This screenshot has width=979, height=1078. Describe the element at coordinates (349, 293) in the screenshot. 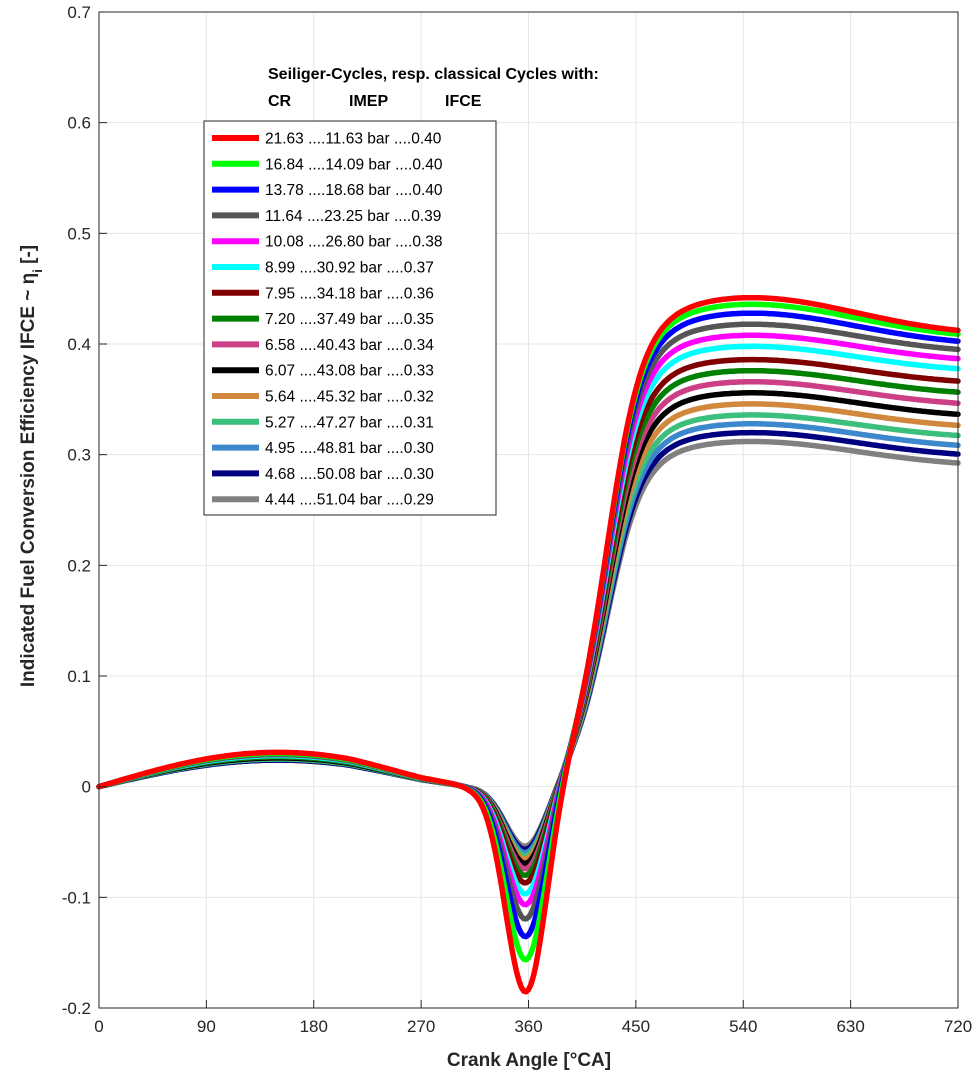

I see `legend-label: 7.95 ....34.18 bar ....0.36` at that location.